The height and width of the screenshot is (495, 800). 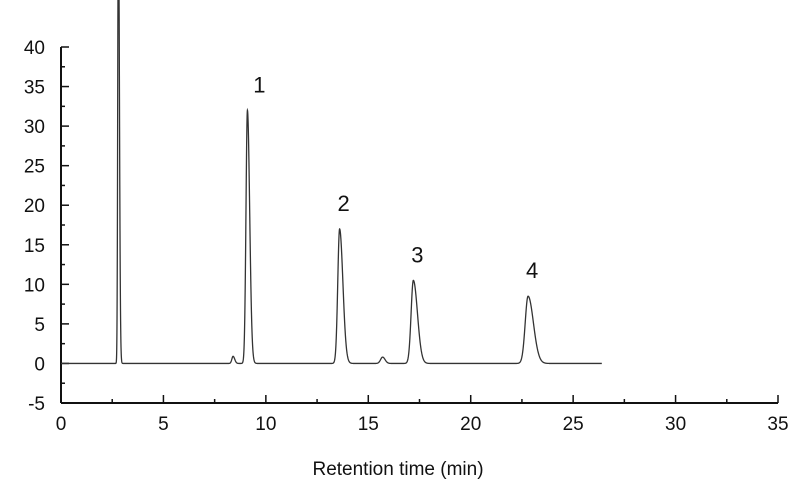 I want to click on y-tick-label: 30, so click(x=34, y=127).